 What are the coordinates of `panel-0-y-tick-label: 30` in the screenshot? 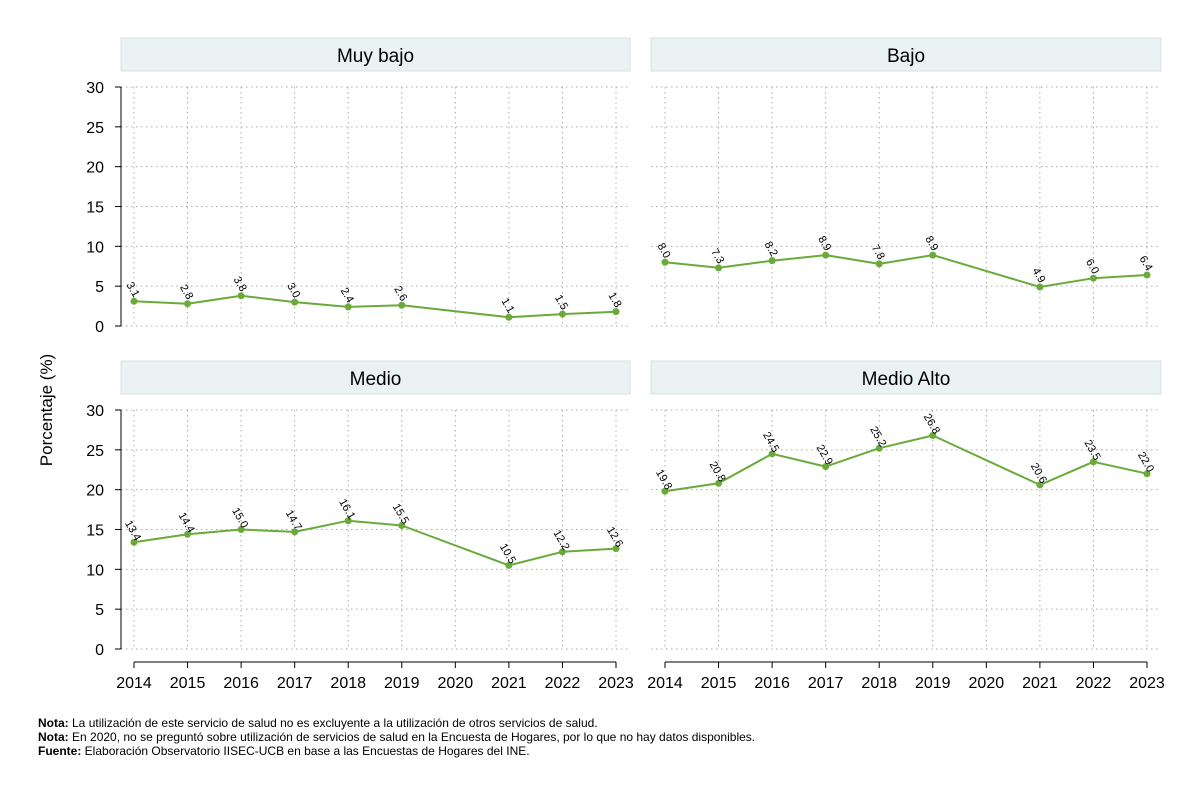 It's located at (95, 88).